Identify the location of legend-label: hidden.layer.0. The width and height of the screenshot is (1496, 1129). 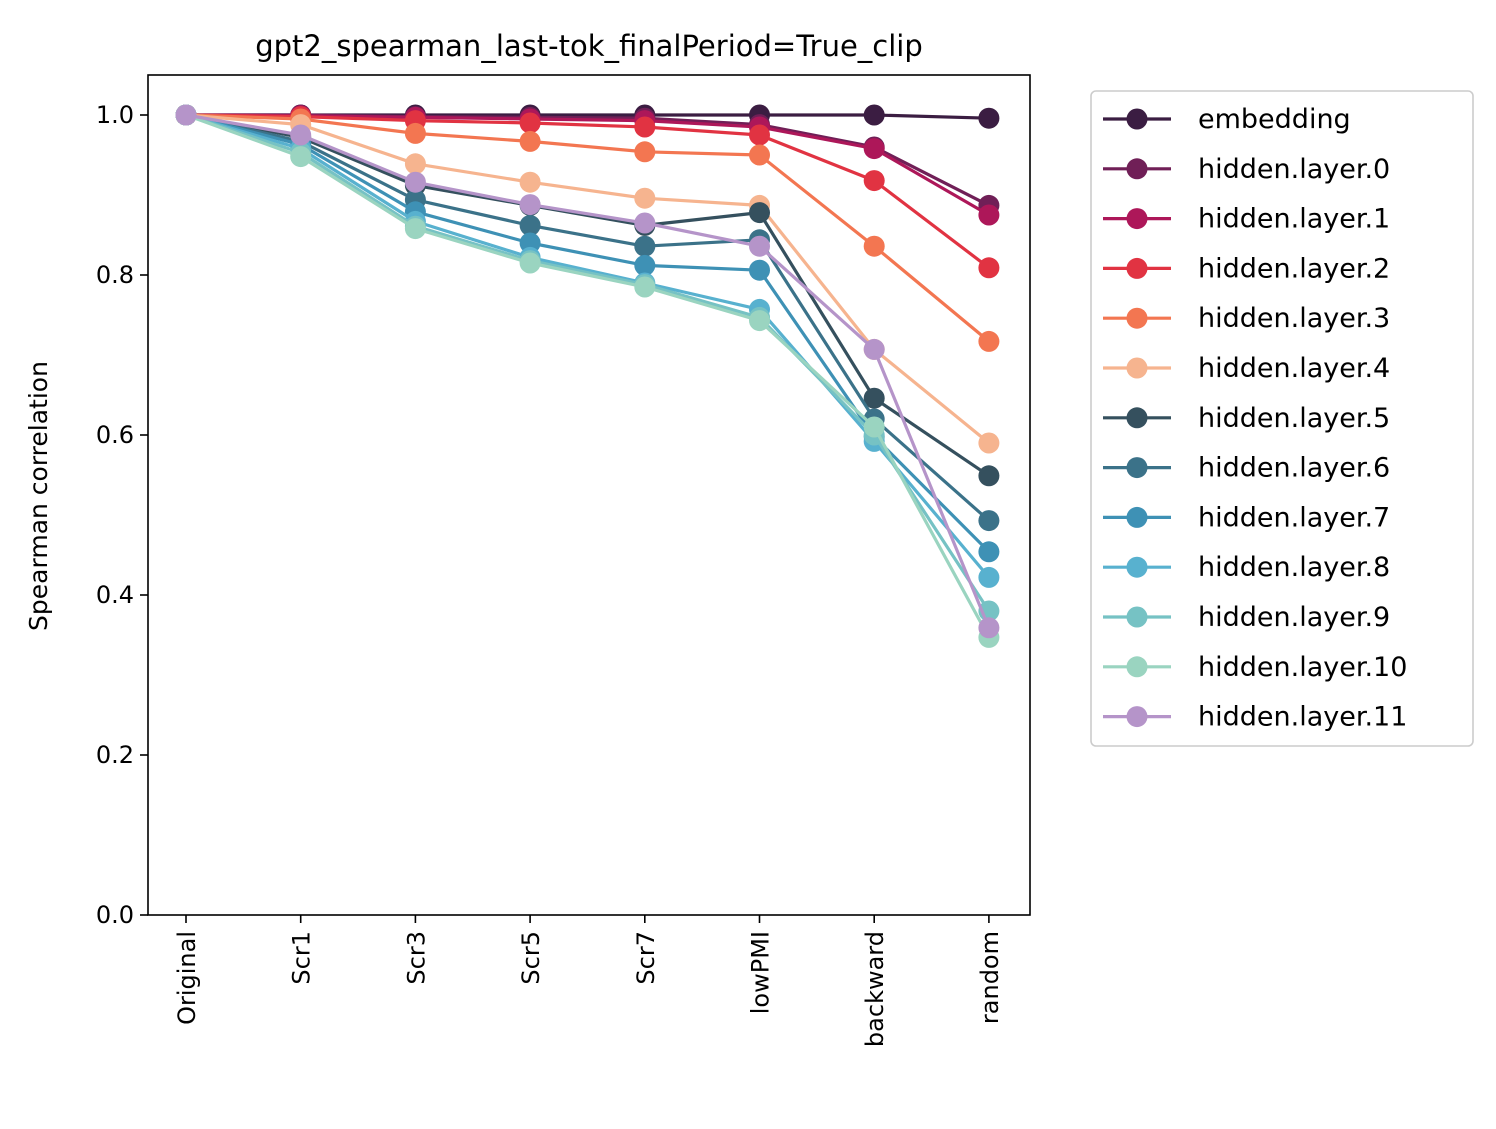
(1294, 169).